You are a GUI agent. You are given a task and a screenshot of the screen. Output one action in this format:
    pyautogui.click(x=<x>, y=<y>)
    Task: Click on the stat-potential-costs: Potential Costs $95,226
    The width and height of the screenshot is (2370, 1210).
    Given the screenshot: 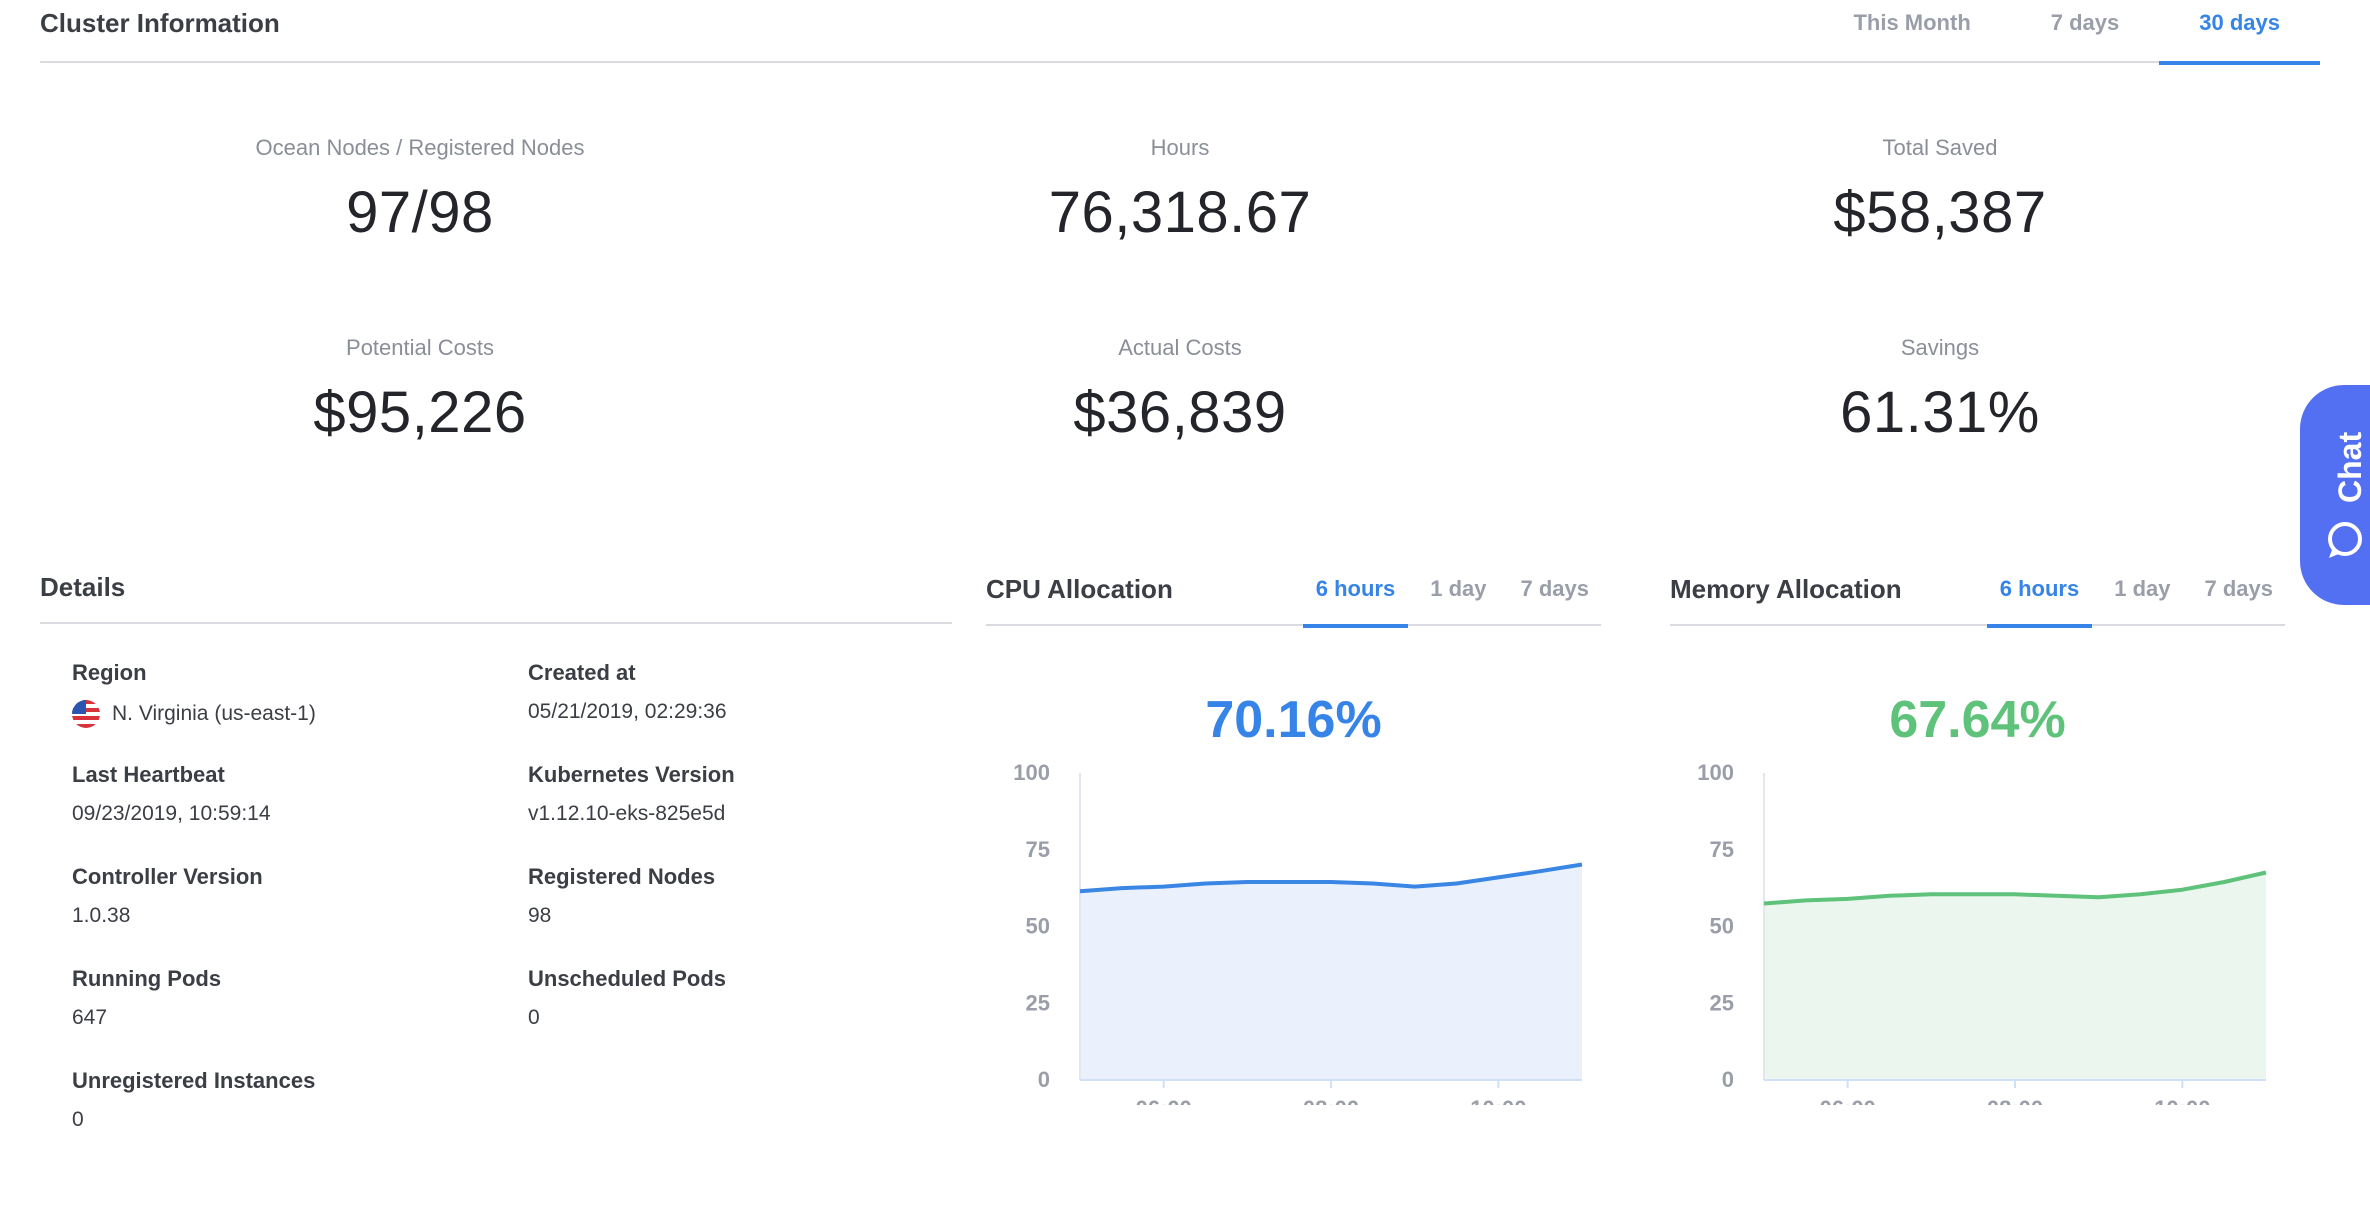 What is the action you would take?
    pyautogui.click(x=420, y=390)
    